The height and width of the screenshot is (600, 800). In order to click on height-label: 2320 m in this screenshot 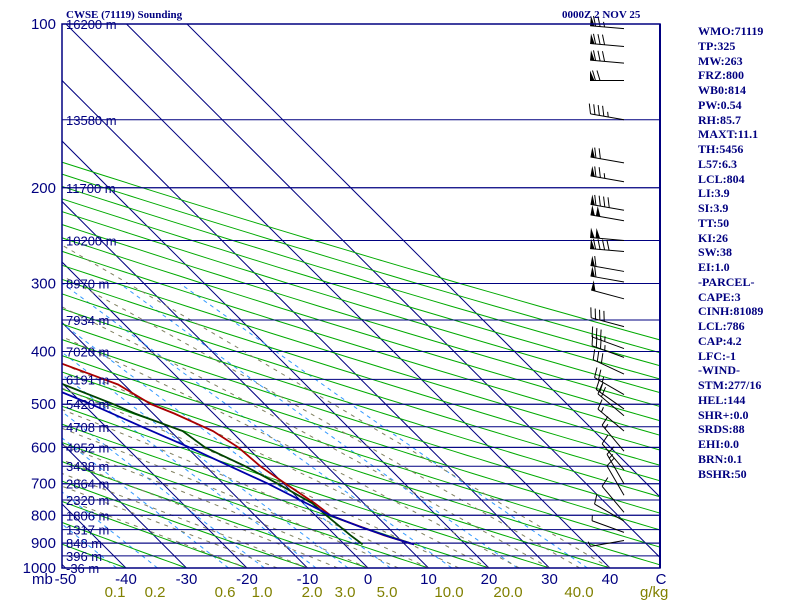, I will do `click(87, 500)`.